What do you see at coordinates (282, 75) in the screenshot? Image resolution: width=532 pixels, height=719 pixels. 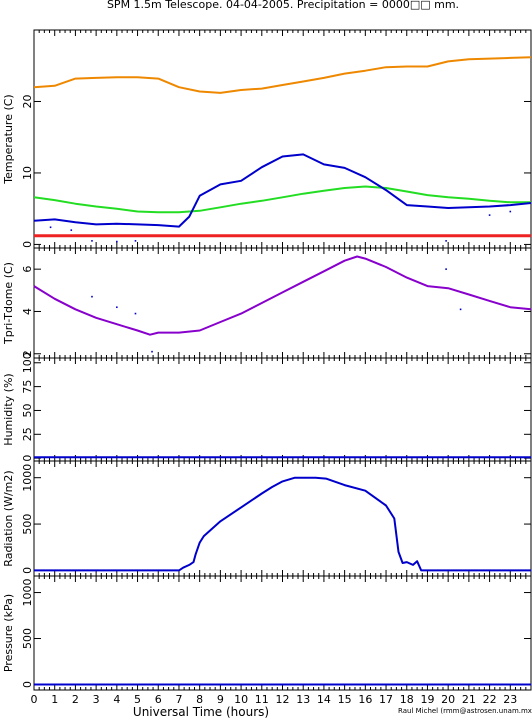 I see `series-line-orange` at bounding box center [282, 75].